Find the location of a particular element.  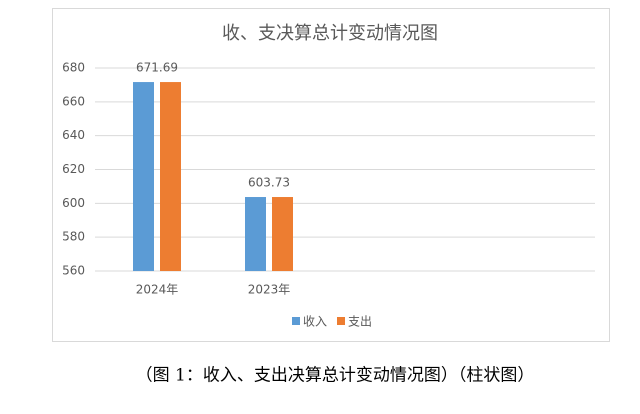

y-tick-label: 620 is located at coordinates (73, 169).